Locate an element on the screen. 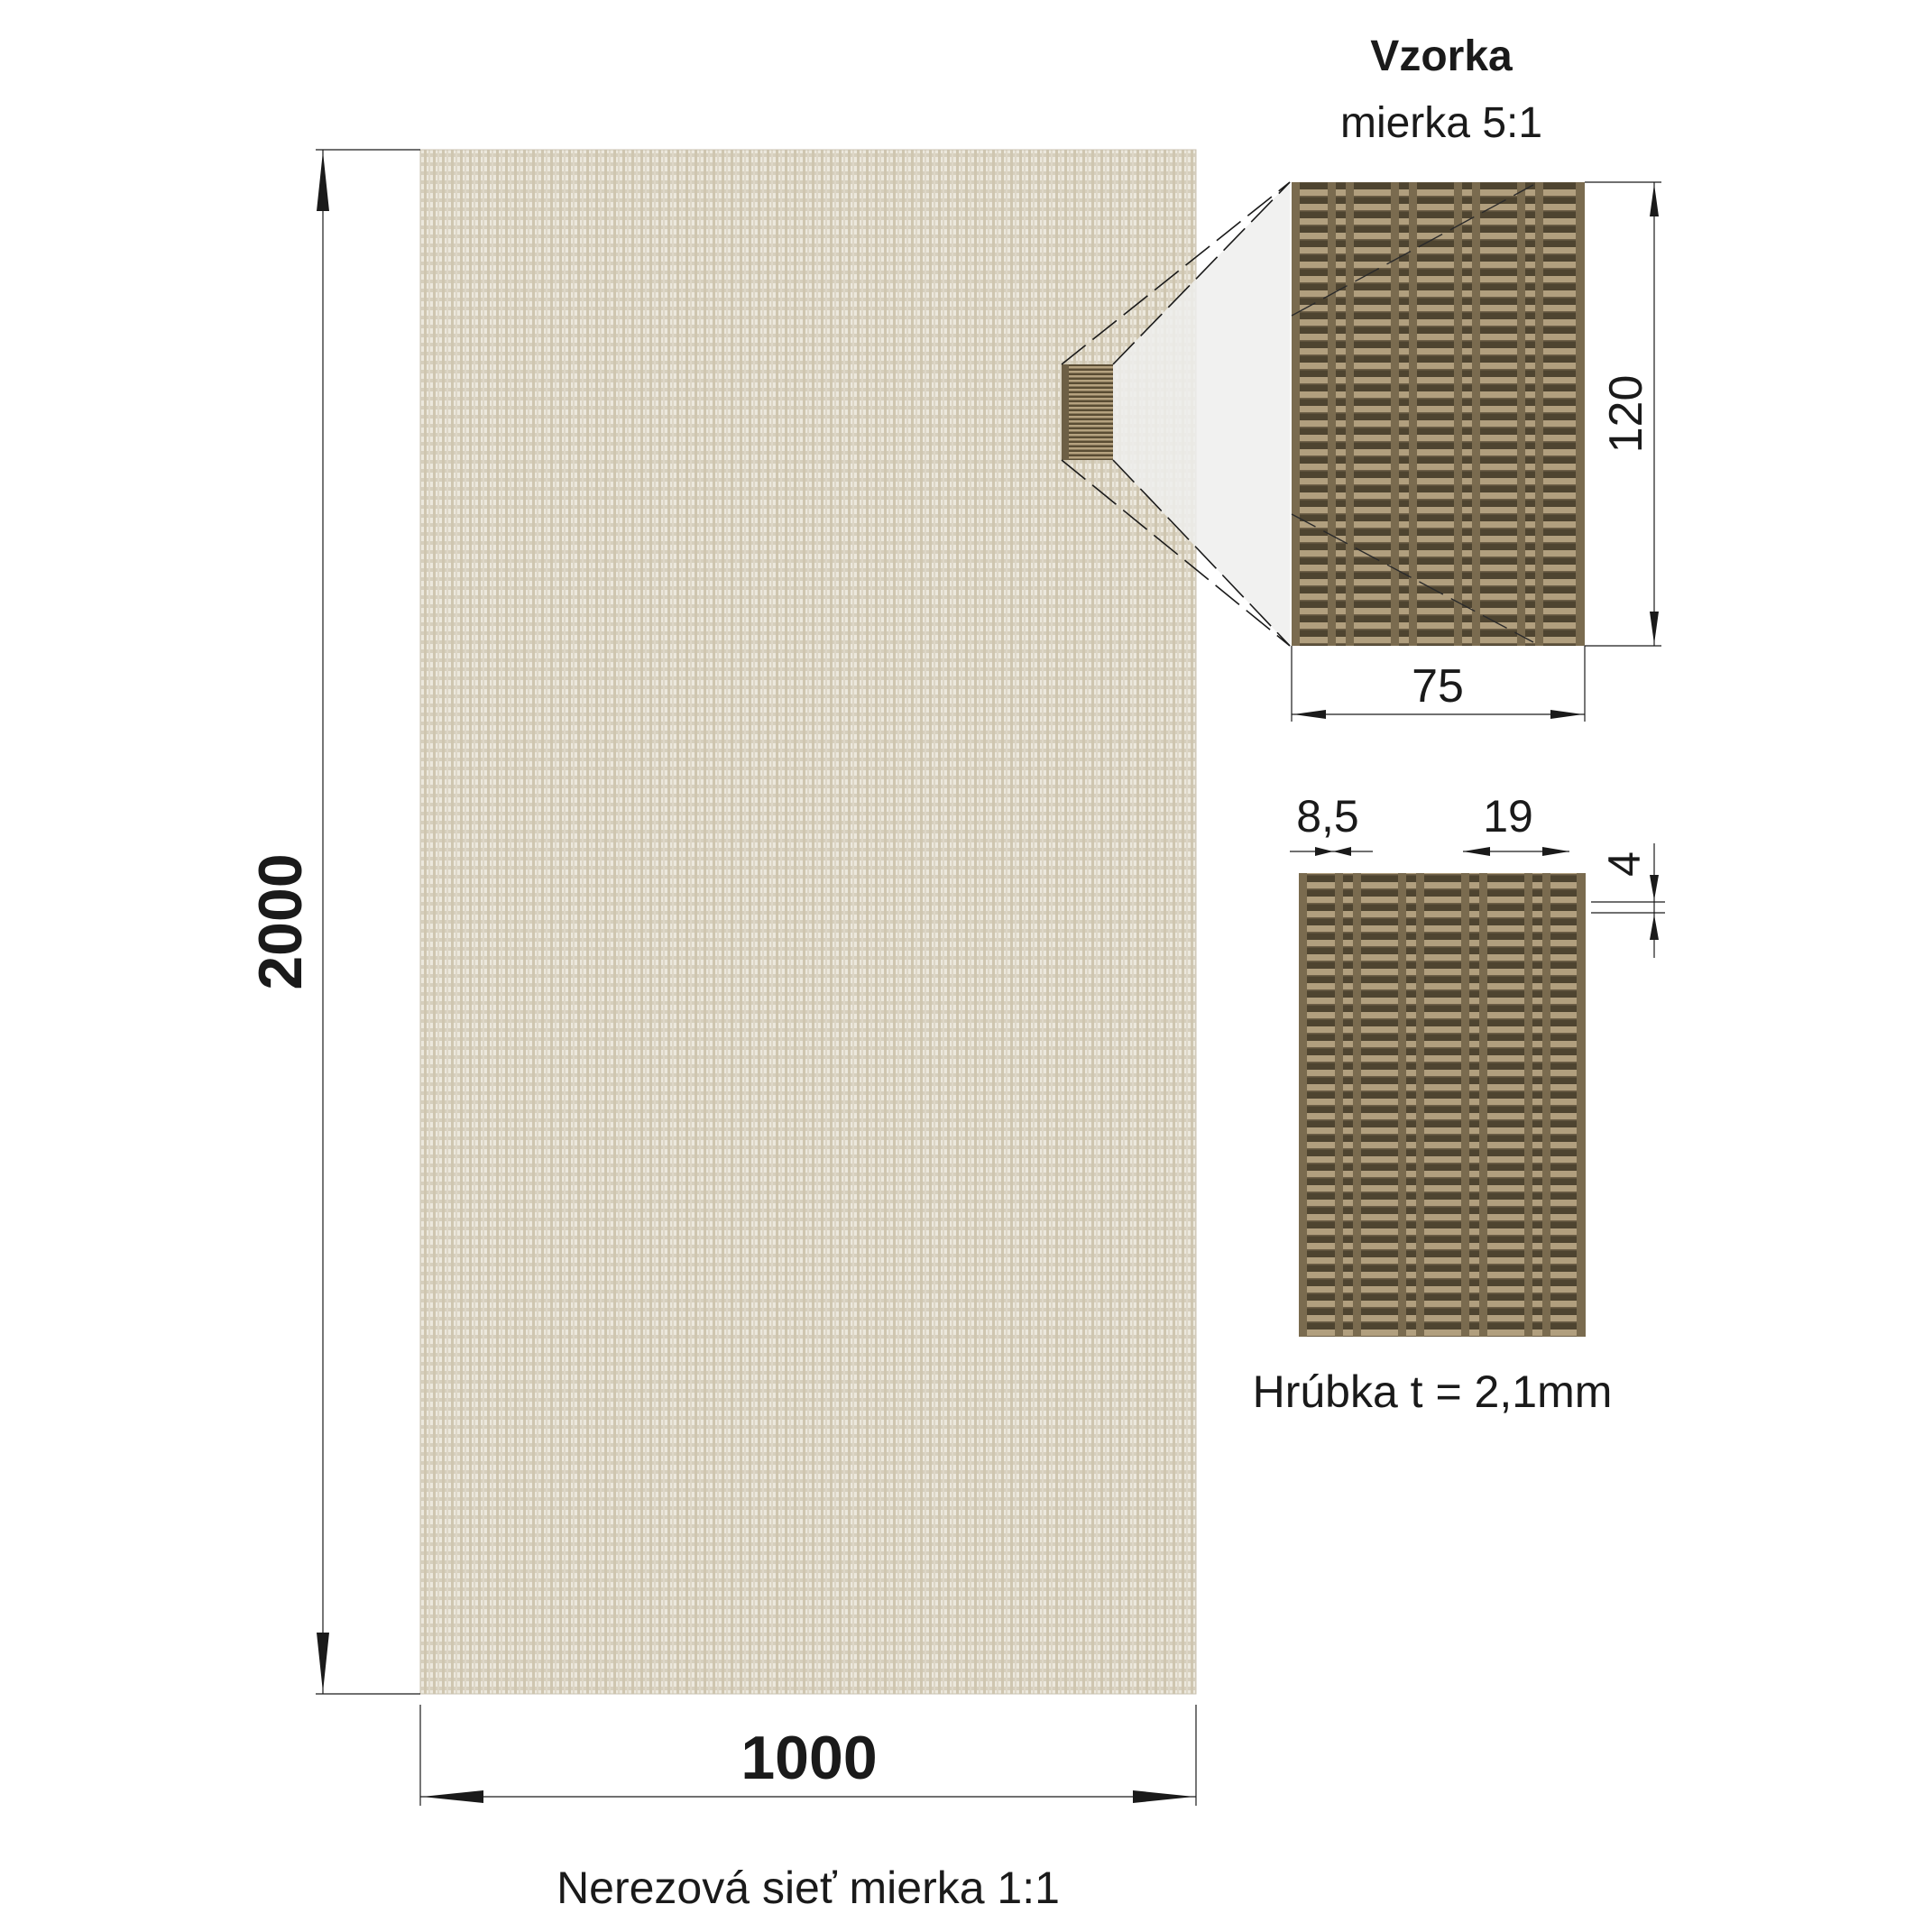 This screenshot has height=1932, width=1932. sample-width-label: 75 is located at coordinates (1438, 687).